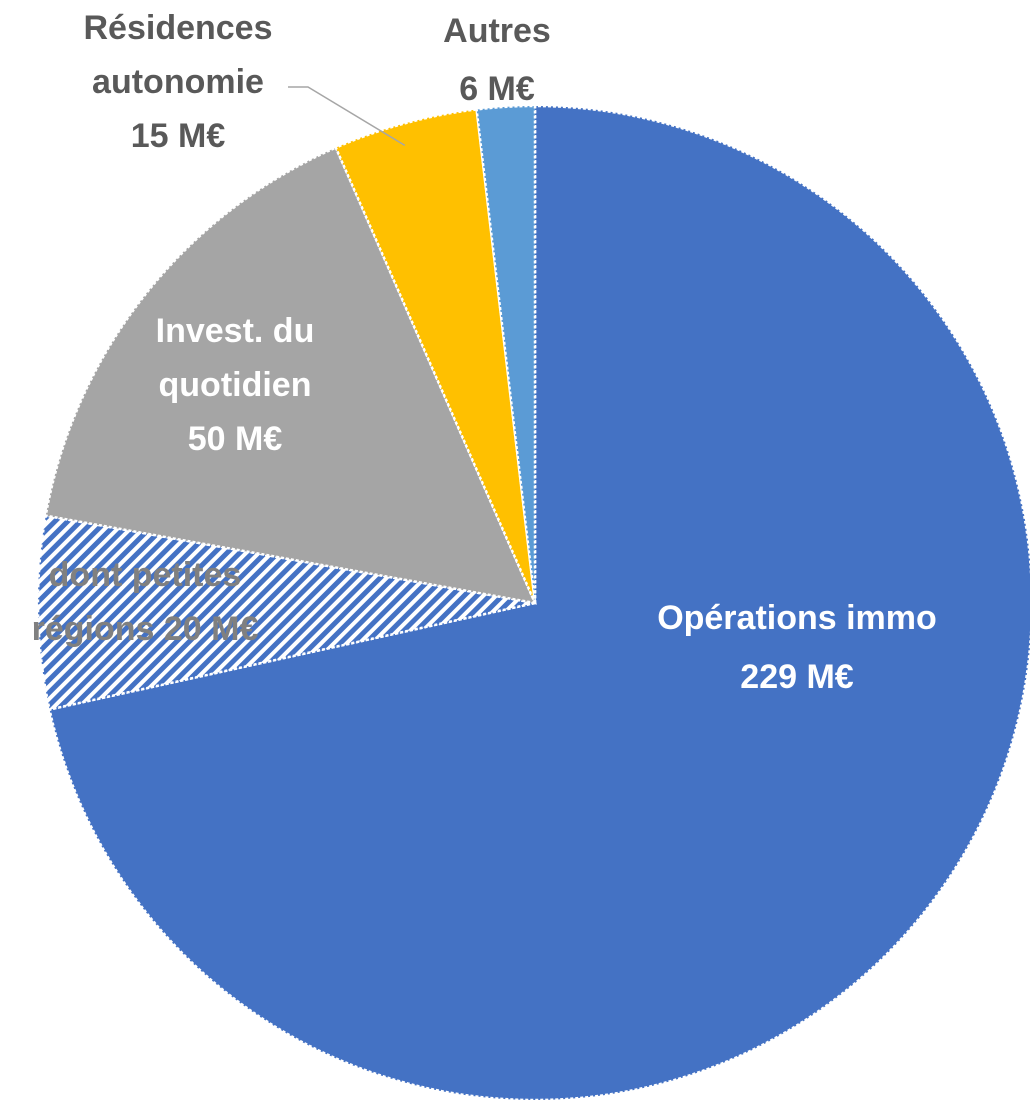 The image size is (1030, 1100). Describe the element at coordinates (796, 677) in the screenshot. I see `label-line: 229 M€` at that location.